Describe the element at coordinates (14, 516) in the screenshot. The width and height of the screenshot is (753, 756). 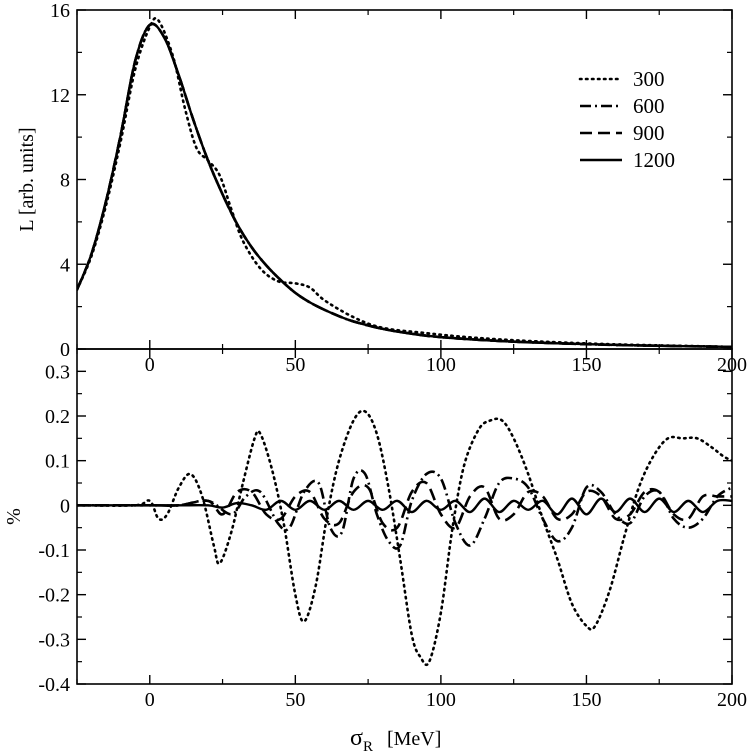
I see `y-axis-label-bottom: %` at that location.